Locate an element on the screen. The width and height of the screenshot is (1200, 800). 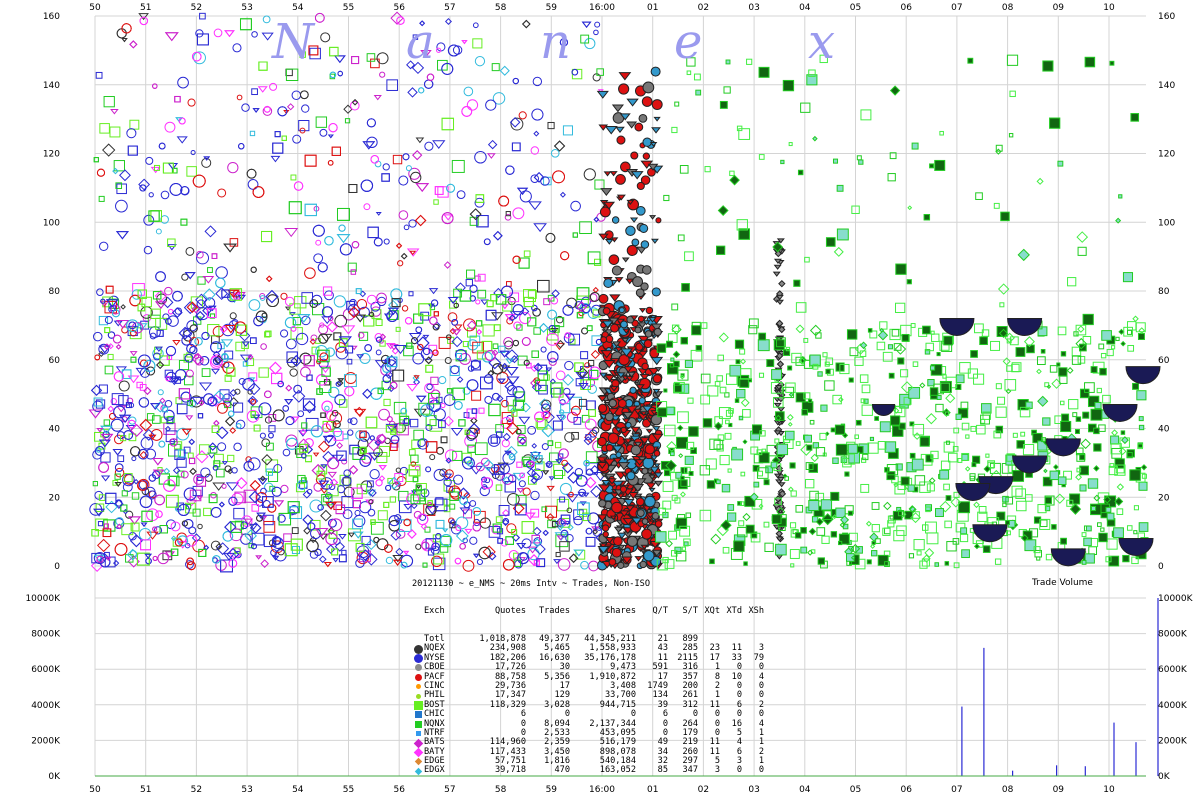
y-tick-label: 120 is located at coordinates (51, 155).